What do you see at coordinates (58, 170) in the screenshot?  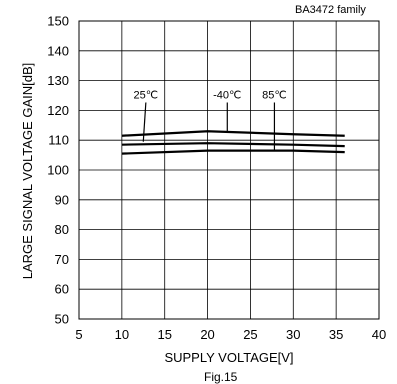 I see `y-tick-label: 100` at bounding box center [58, 170].